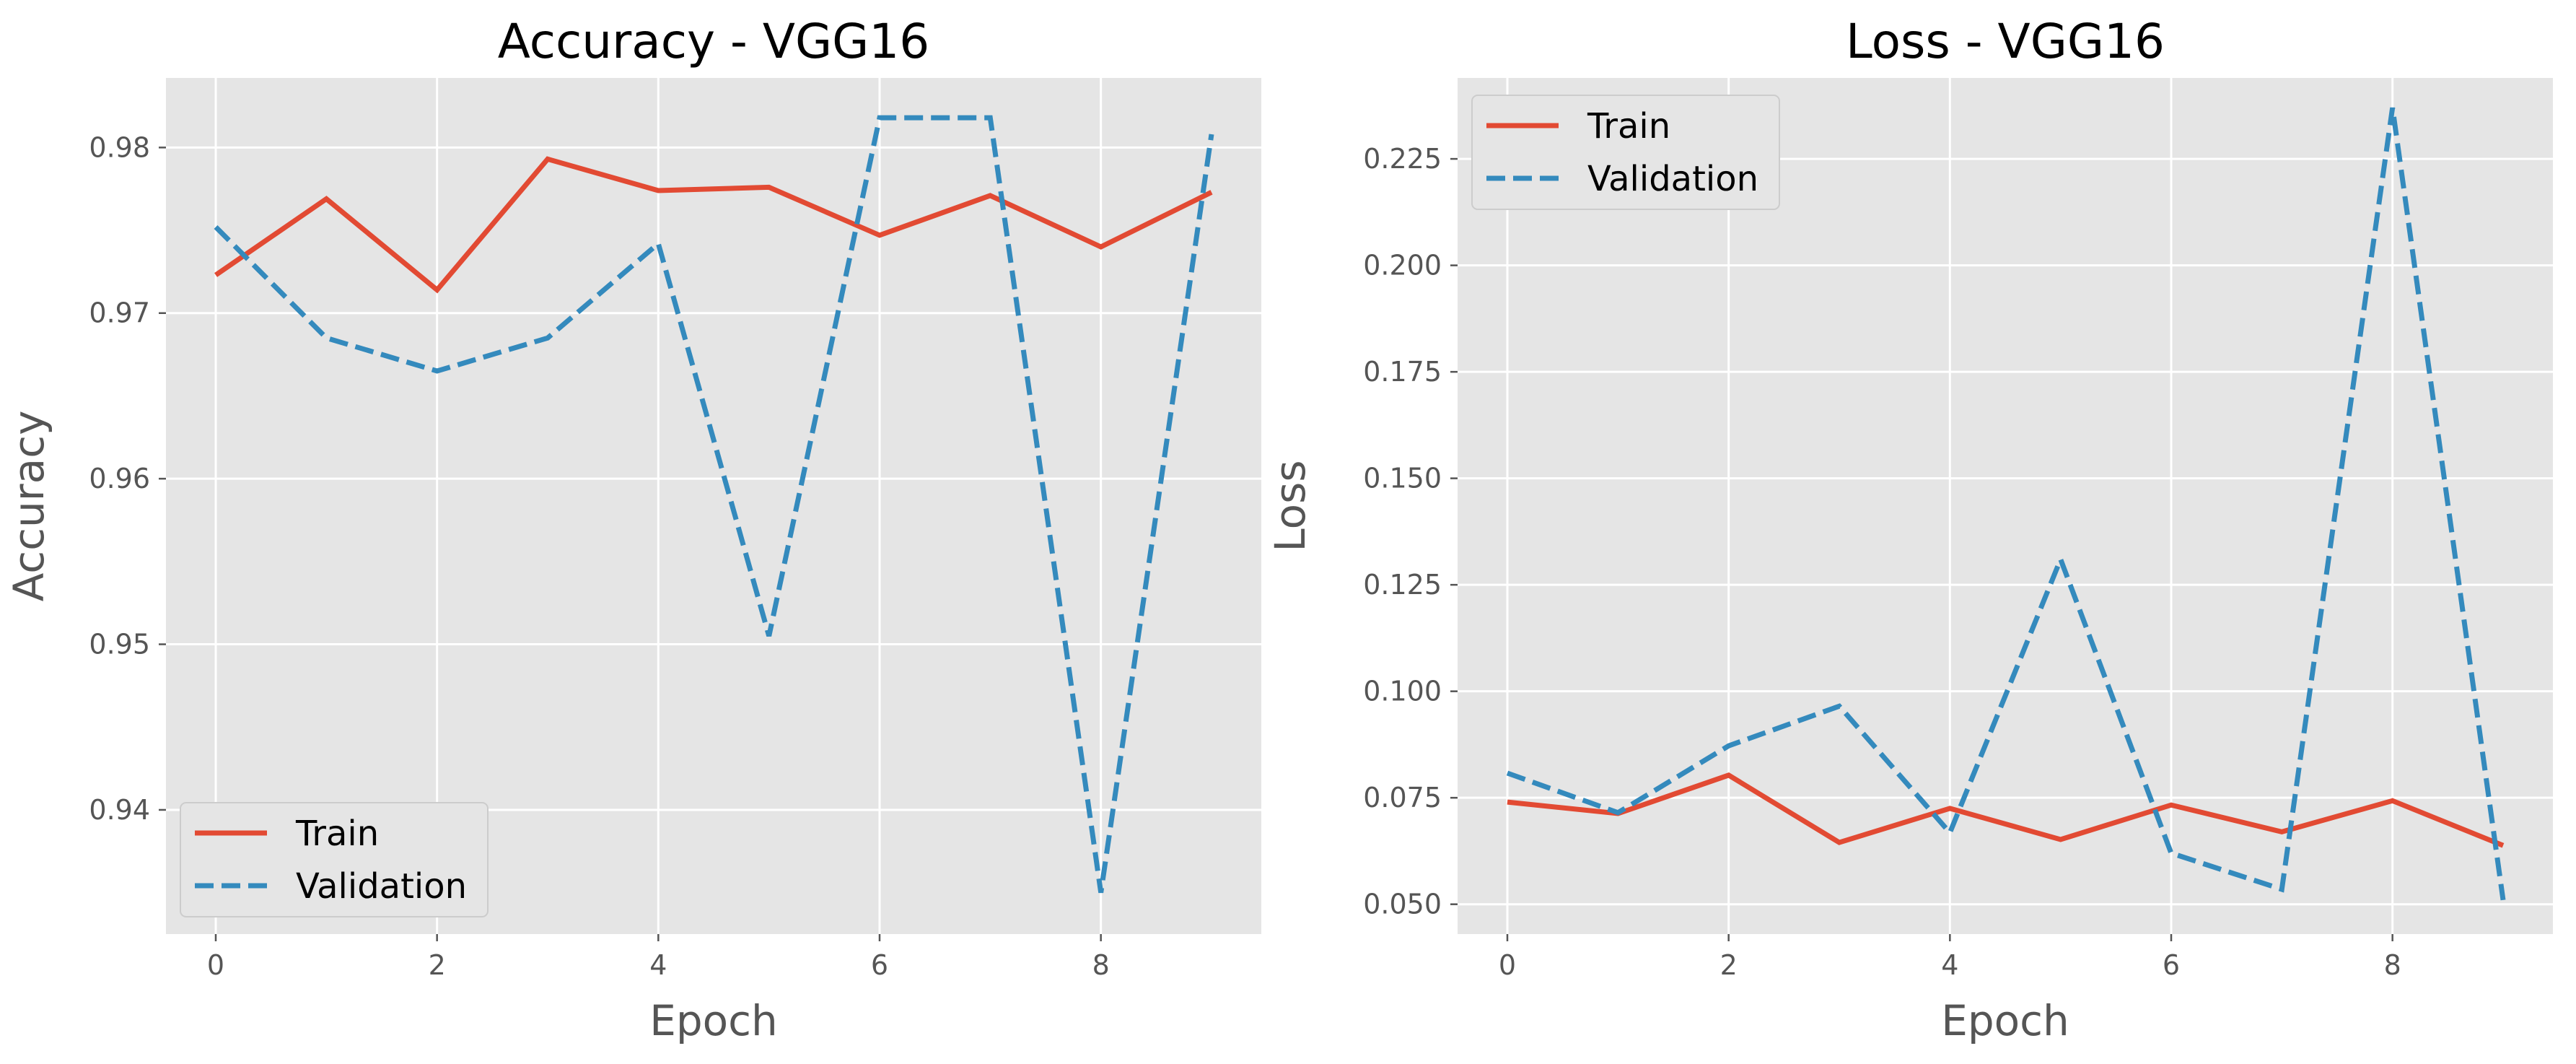  I want to click on y-tick-label: 0.075, so click(1402, 798).